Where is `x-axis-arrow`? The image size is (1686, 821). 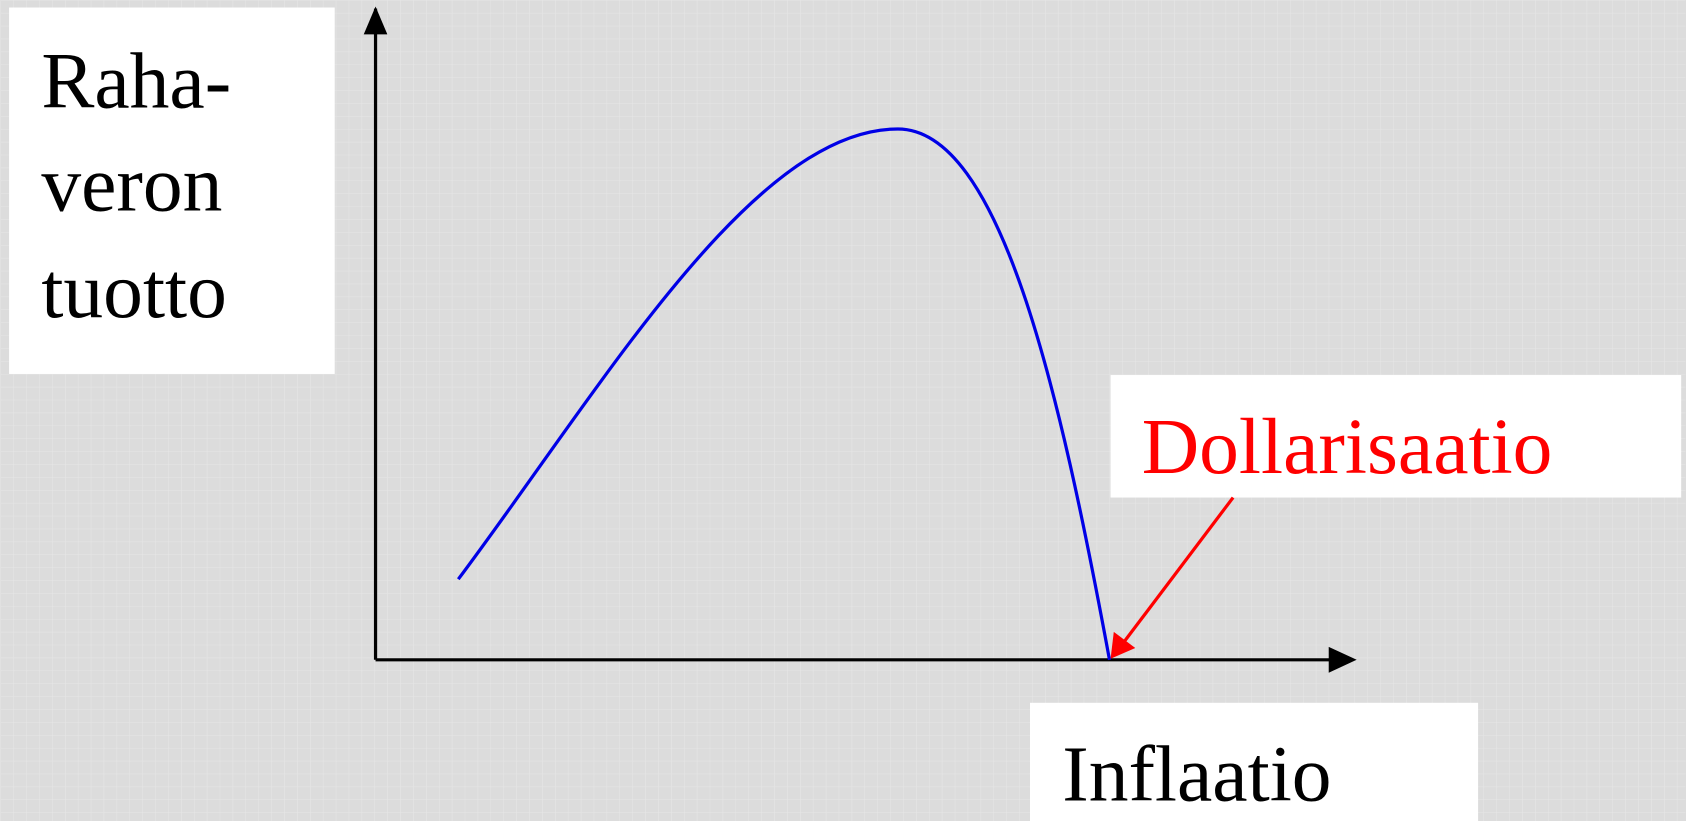 x-axis-arrow is located at coordinates (1342, 659).